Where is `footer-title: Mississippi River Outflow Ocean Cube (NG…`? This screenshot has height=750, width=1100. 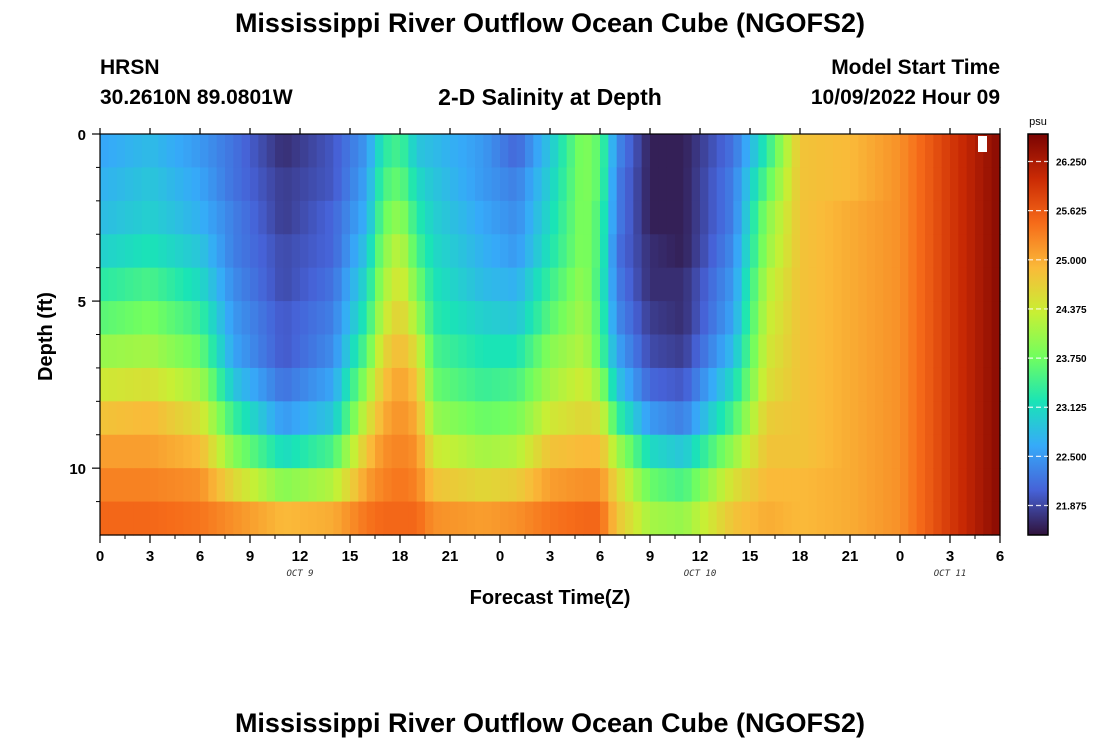 footer-title: Mississippi River Outflow Ocean Cube (NG… is located at coordinates (550, 723).